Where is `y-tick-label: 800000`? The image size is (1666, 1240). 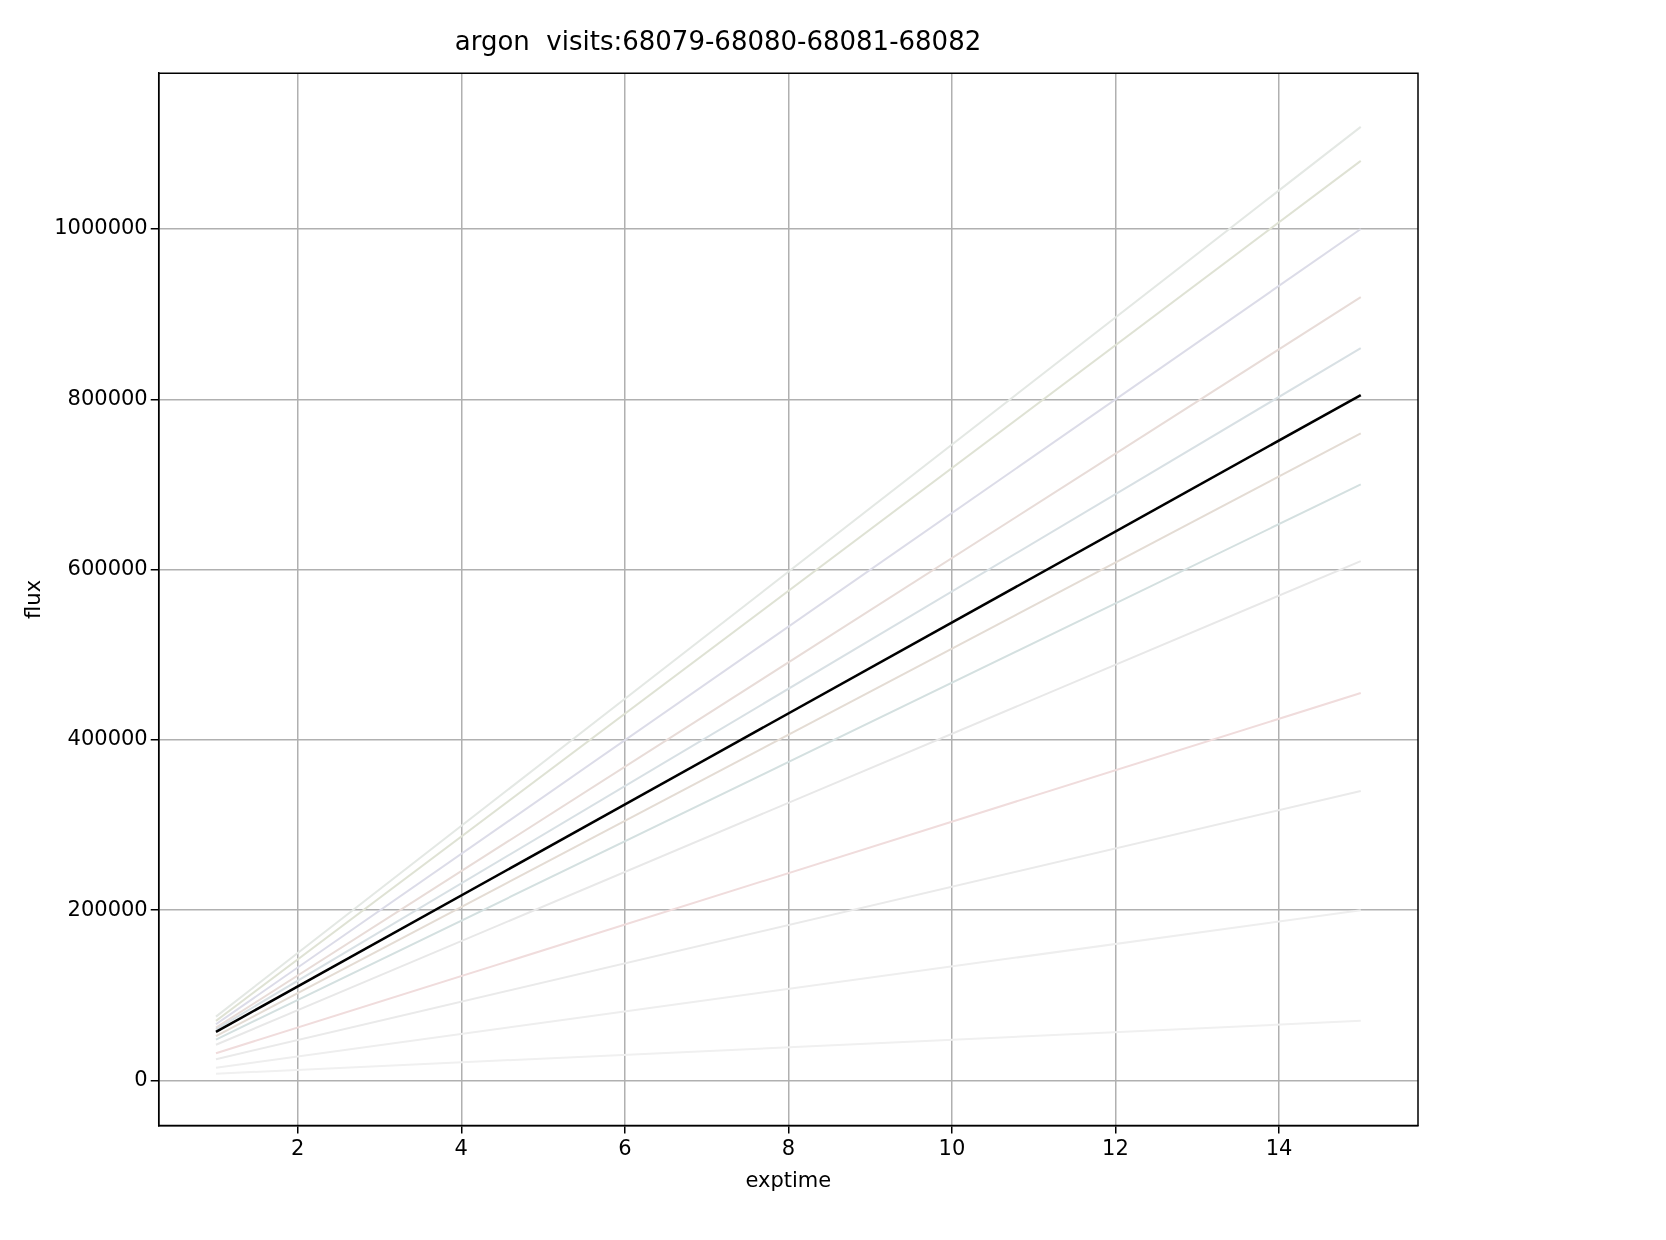 y-tick-label: 800000 is located at coordinates (107, 397).